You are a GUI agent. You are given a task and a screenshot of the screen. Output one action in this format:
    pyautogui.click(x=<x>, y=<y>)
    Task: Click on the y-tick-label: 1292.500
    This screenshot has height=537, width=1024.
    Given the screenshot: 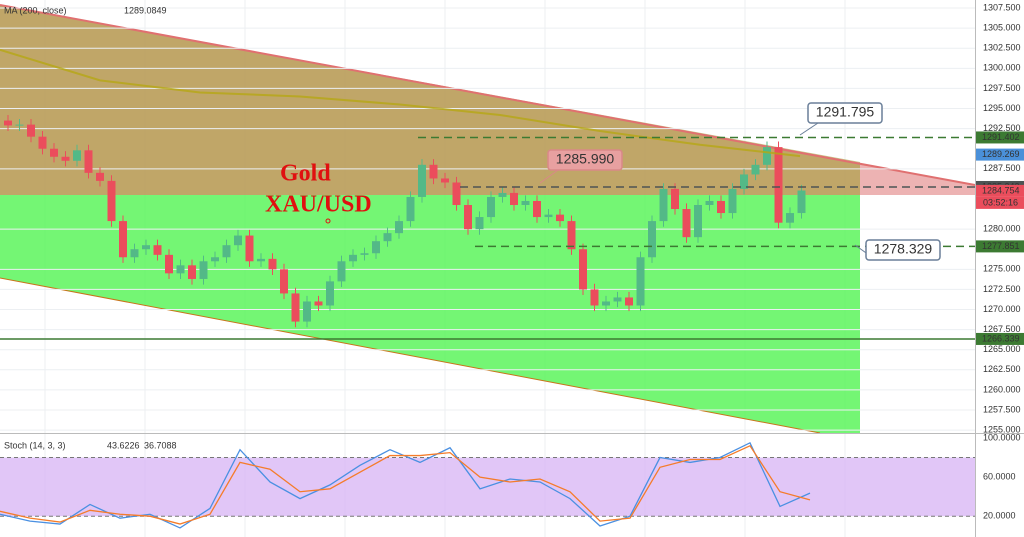 What is the action you would take?
    pyautogui.click(x=1002, y=128)
    